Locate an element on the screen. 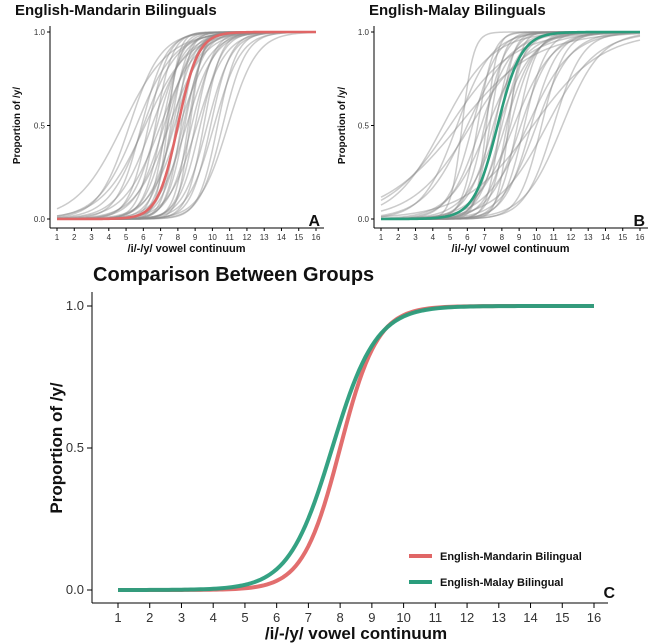  chart-title: English-Malay Bilinguals is located at coordinates (457, 10).